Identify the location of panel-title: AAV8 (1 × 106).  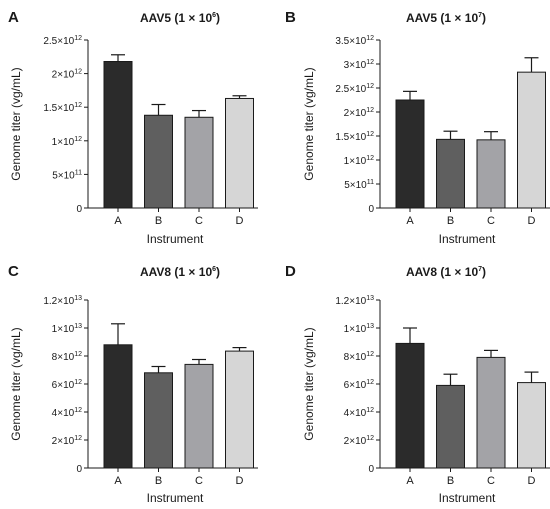
(180, 272).